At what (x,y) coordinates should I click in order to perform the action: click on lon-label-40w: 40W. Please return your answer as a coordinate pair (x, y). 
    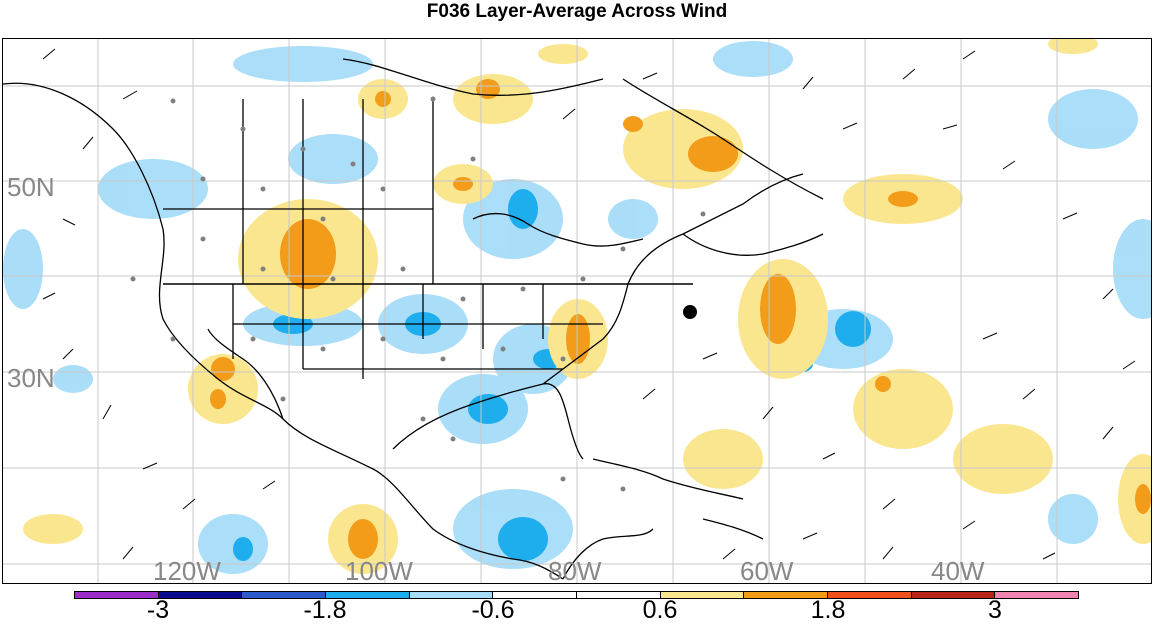
    Looking at the image, I should click on (958, 570).